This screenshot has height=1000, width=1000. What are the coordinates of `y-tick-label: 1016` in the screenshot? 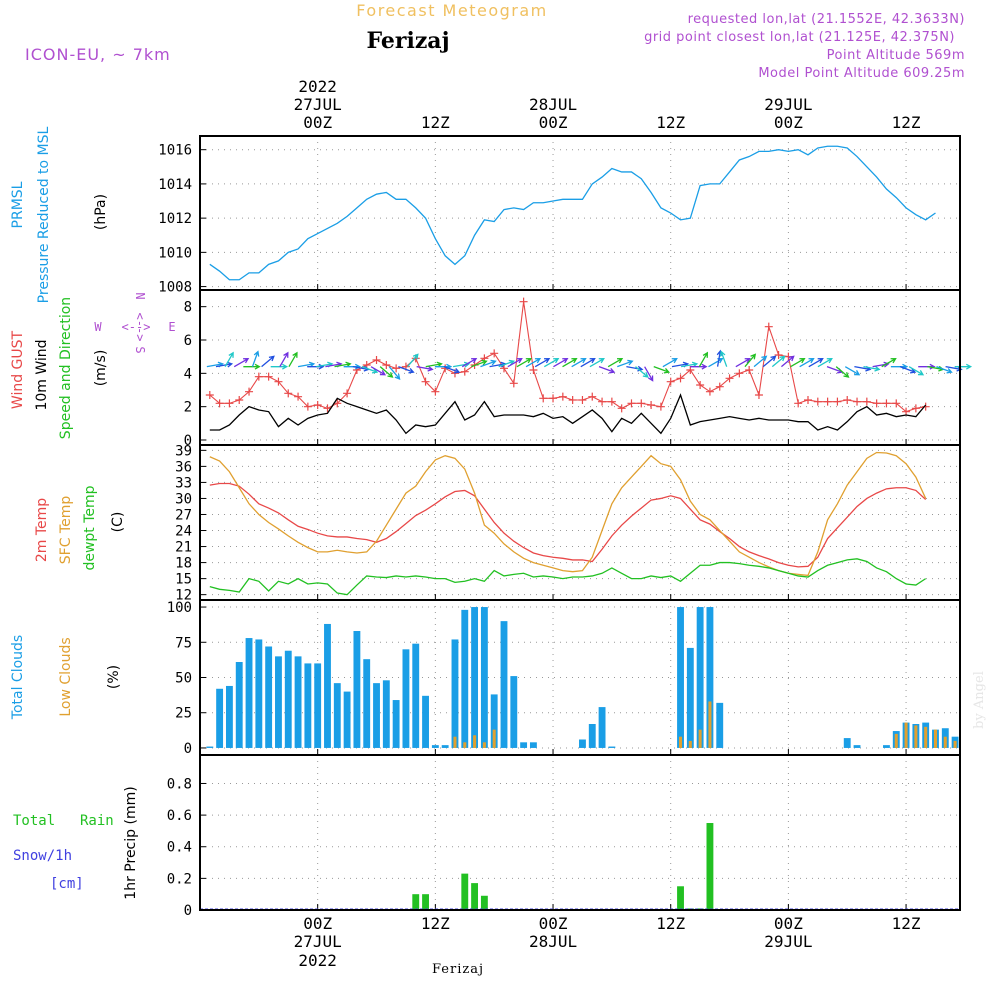 It's located at (175, 151).